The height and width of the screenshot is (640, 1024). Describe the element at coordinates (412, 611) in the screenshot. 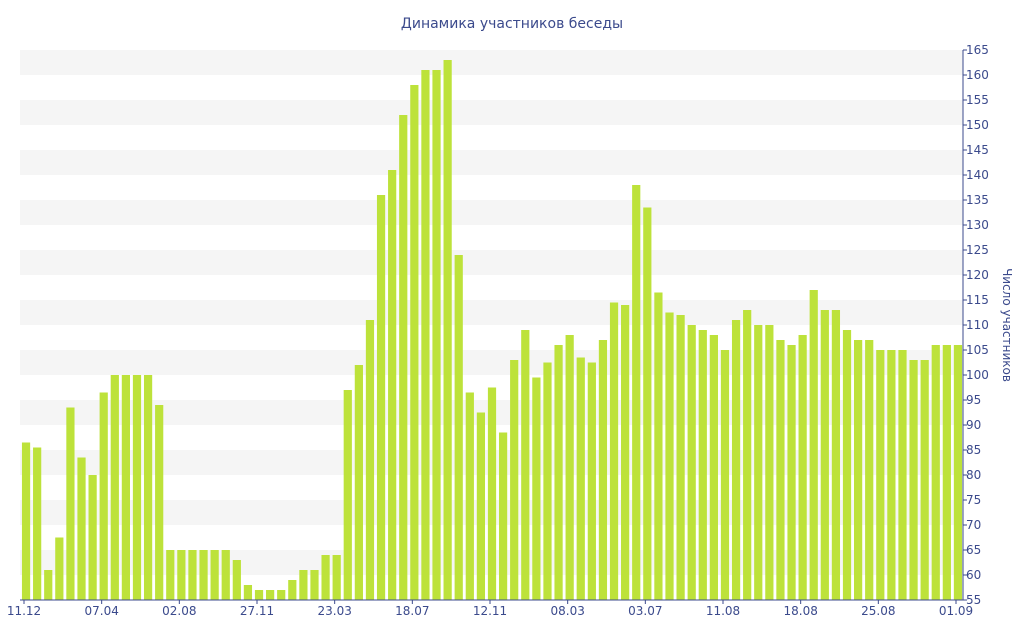

I see `x-tick-label: 18.07` at that location.